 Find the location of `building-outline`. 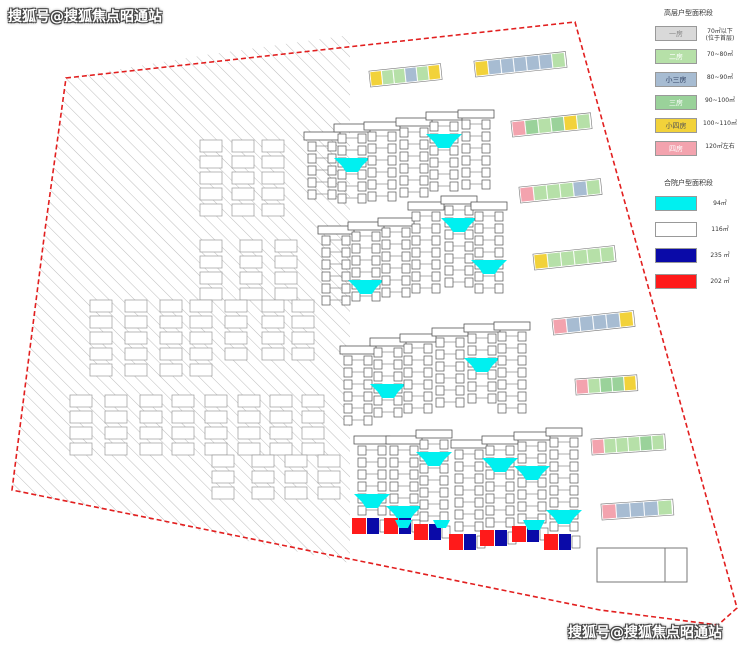

building-outline is located at coordinates (520, 64).